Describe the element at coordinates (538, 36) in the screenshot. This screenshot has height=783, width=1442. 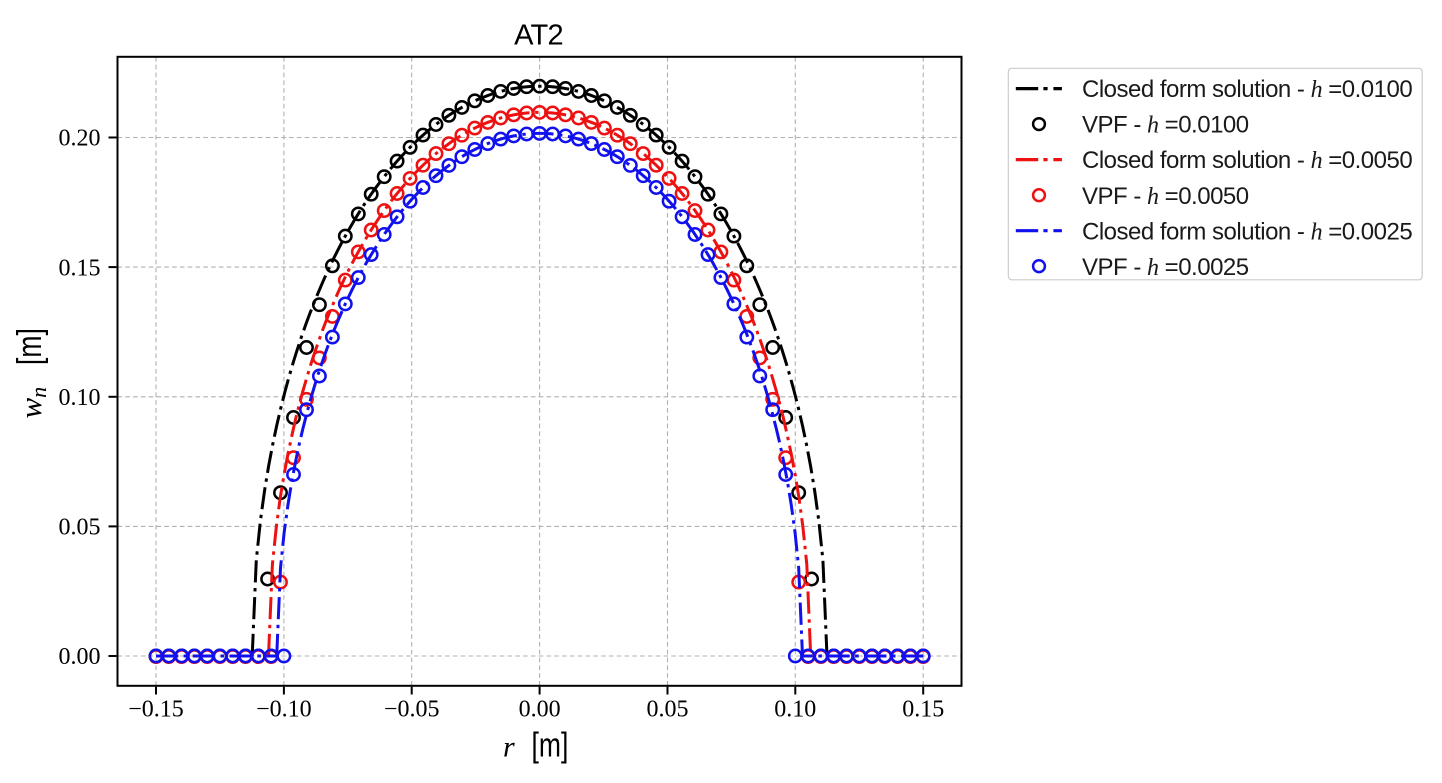
I see `svg-text: AT2` at that location.